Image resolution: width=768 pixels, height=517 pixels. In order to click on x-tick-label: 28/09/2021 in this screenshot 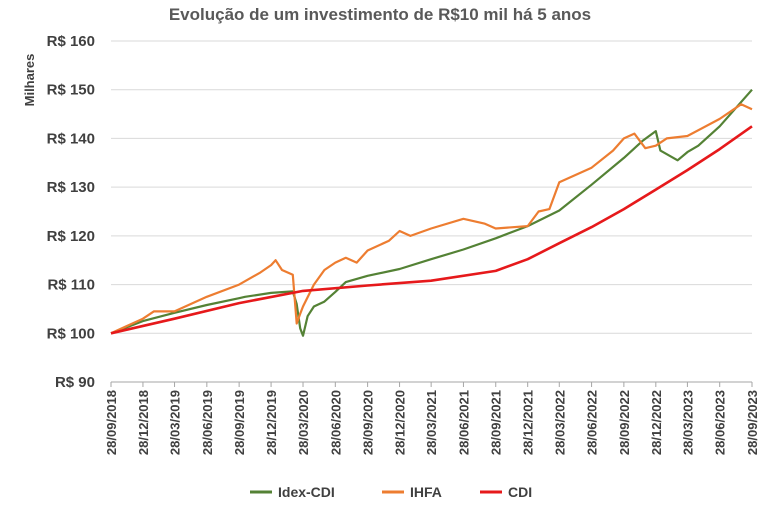, I will do `click(496, 422)`.